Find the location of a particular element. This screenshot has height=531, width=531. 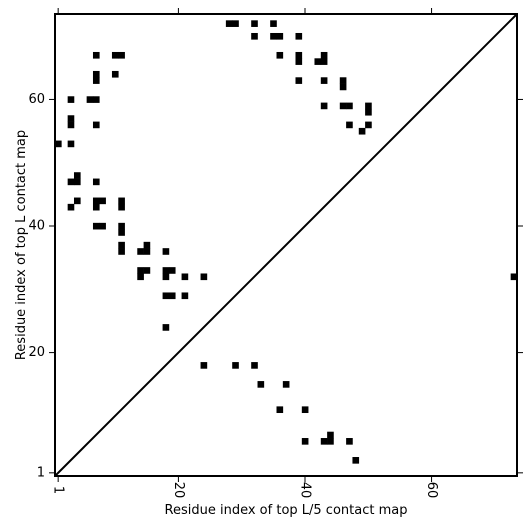

y-tick-label: 40 is located at coordinates (36, 226).